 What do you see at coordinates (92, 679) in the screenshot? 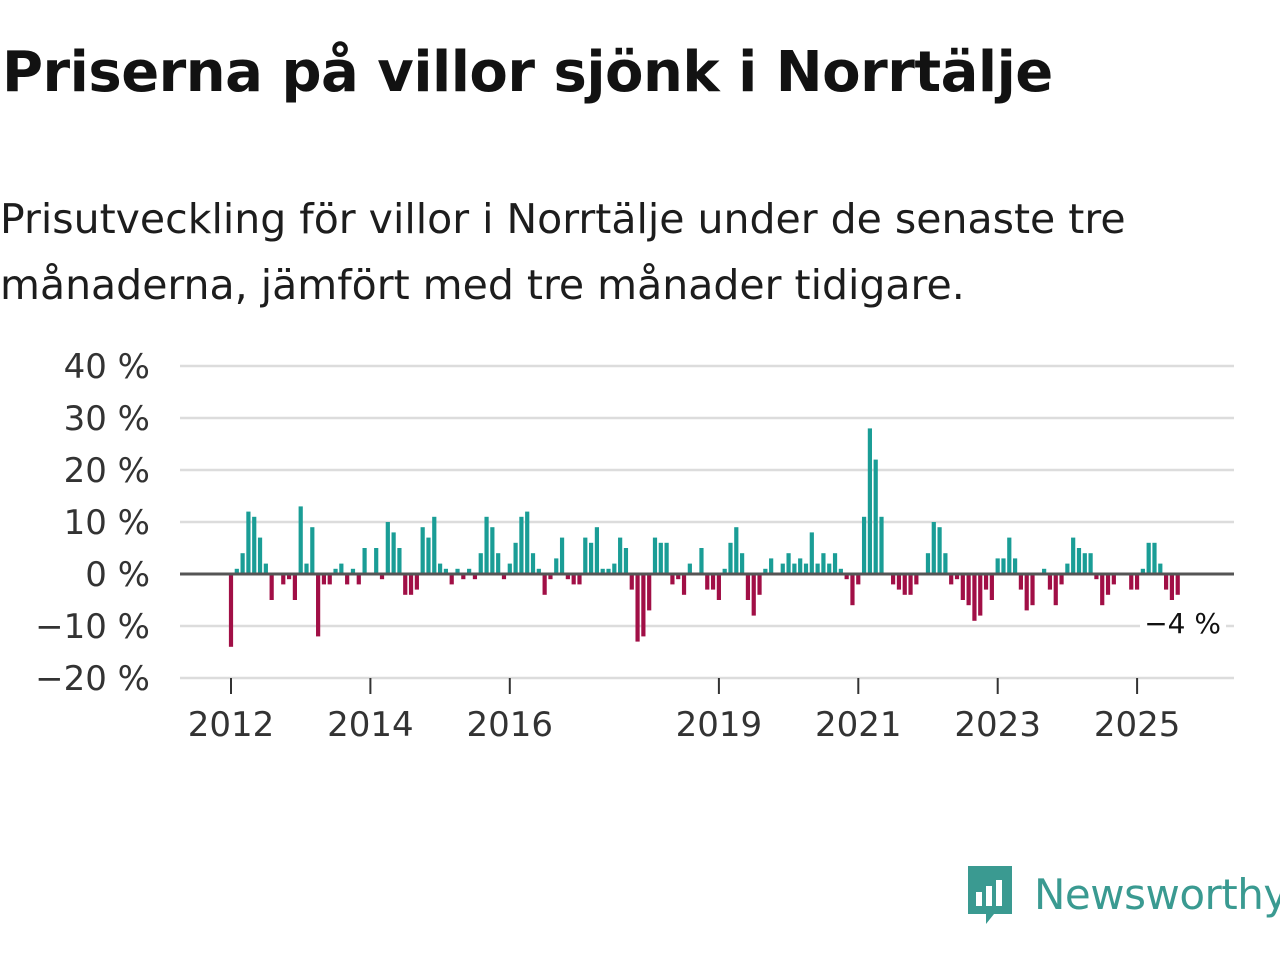
I see `y-tick-label: −20 %` at bounding box center [92, 679].